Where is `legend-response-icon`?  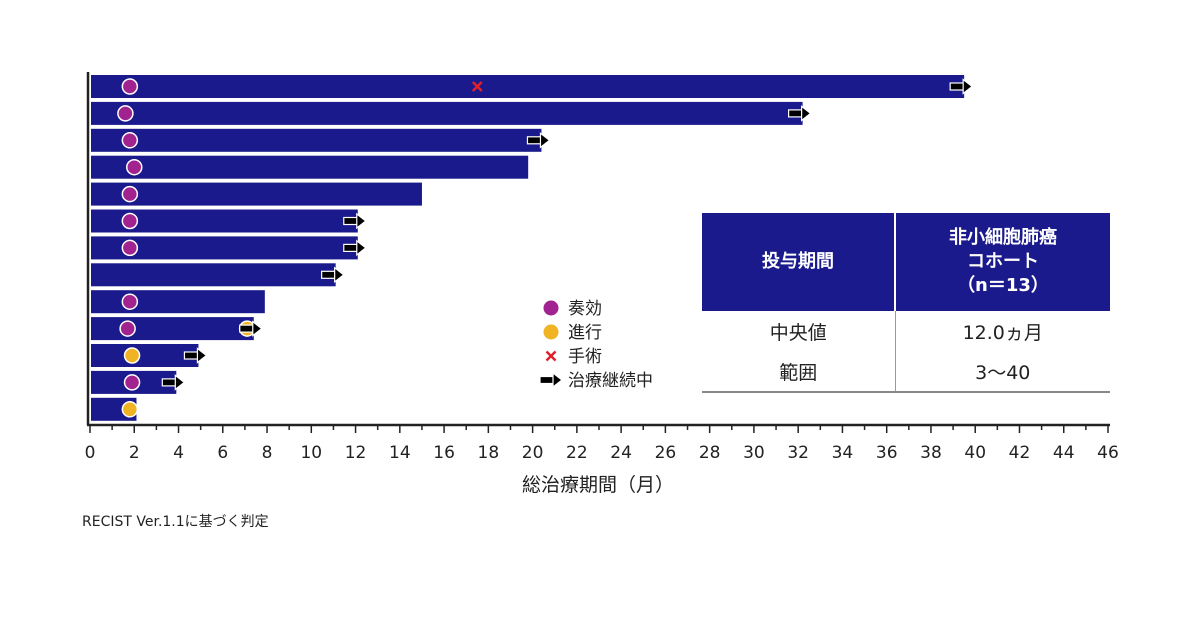
legend-response-icon is located at coordinates (551, 308).